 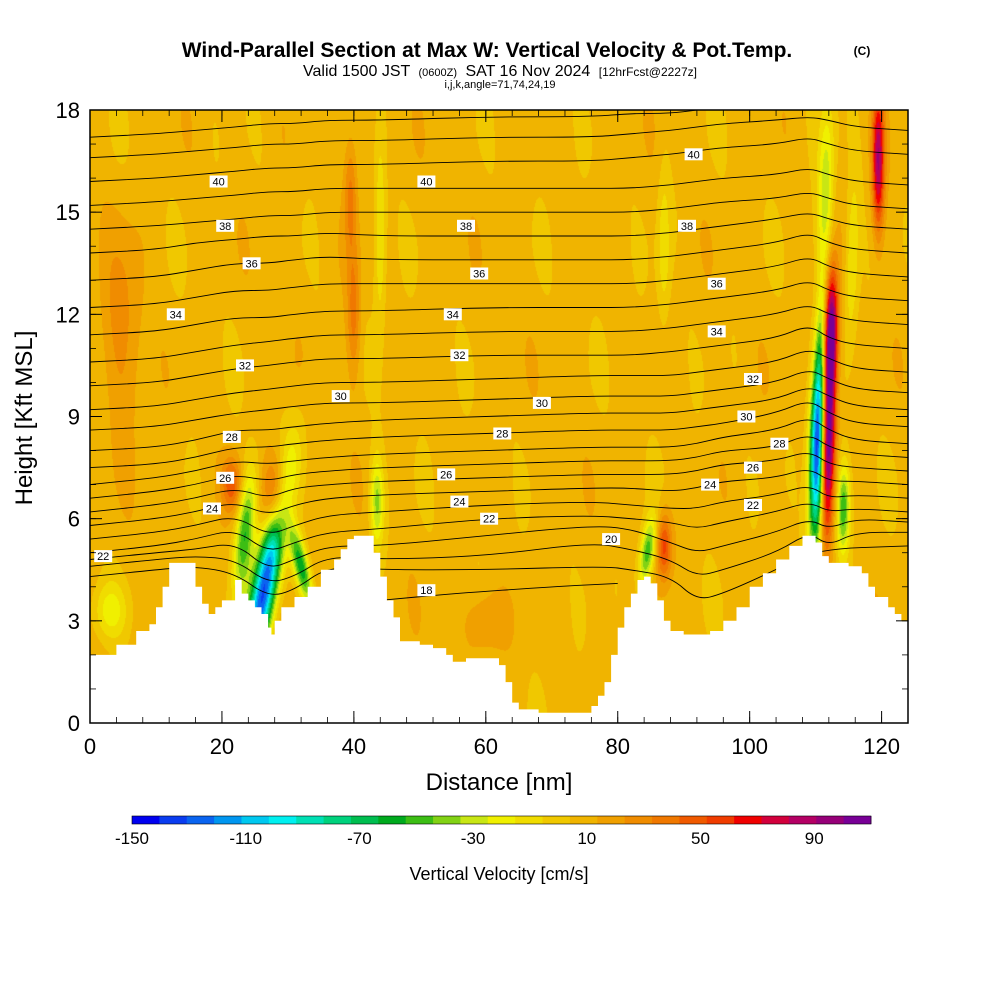 I want to click on isentrope-label: 36, so click(x=251, y=263).